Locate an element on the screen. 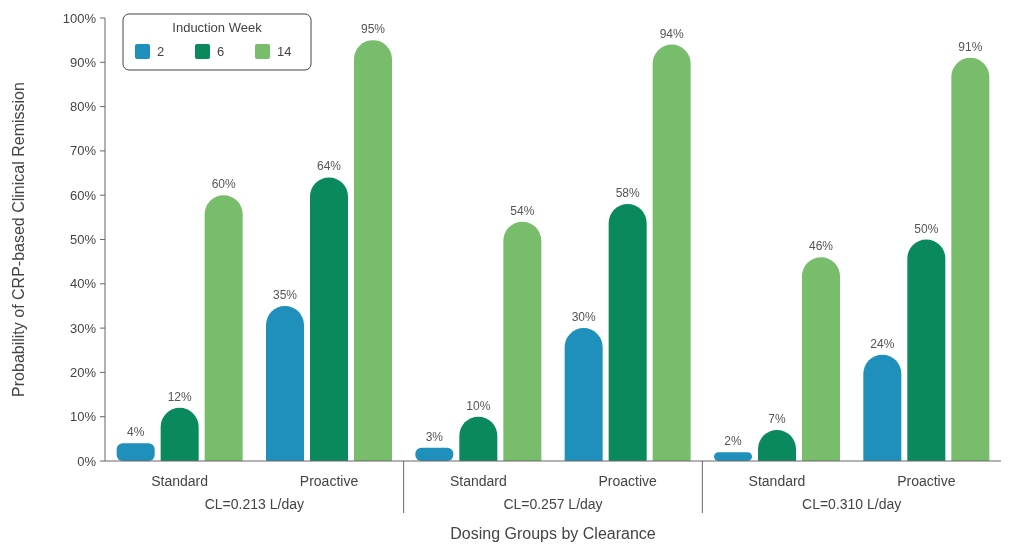 The width and height of the screenshot is (1009, 547). y-tick-label: 70% is located at coordinates (83, 151).